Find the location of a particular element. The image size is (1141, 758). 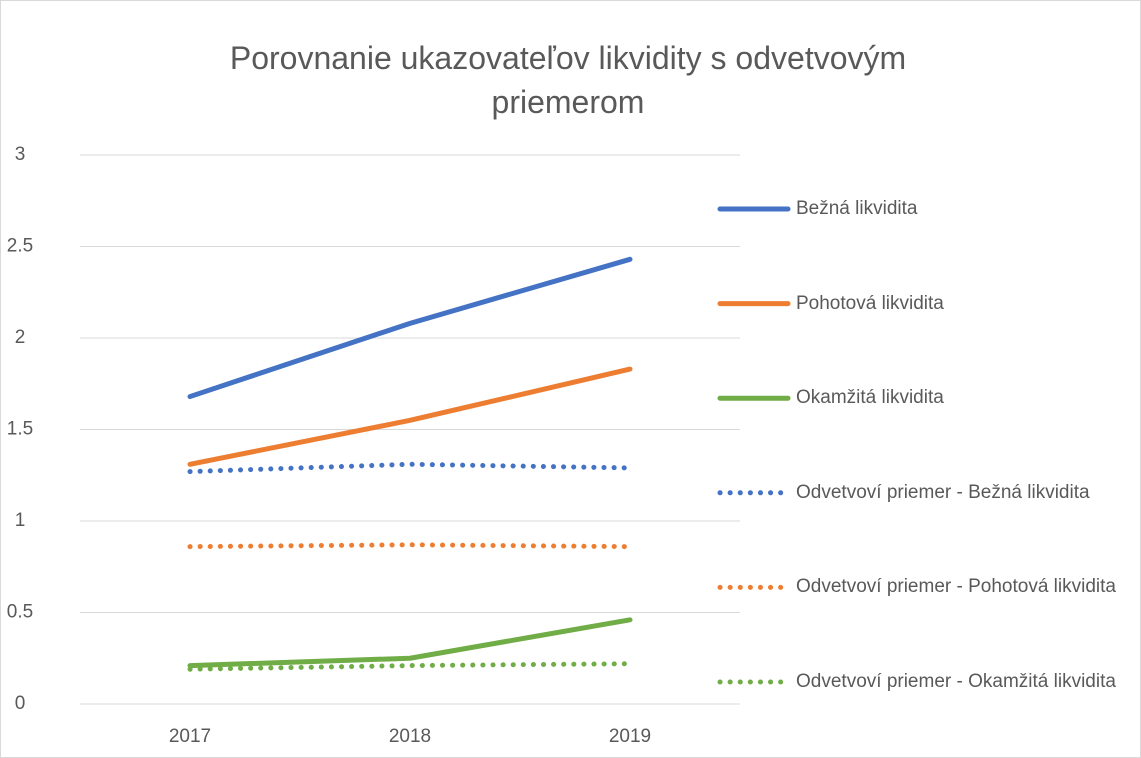

x-tick-label: 2017 is located at coordinates (190, 736).